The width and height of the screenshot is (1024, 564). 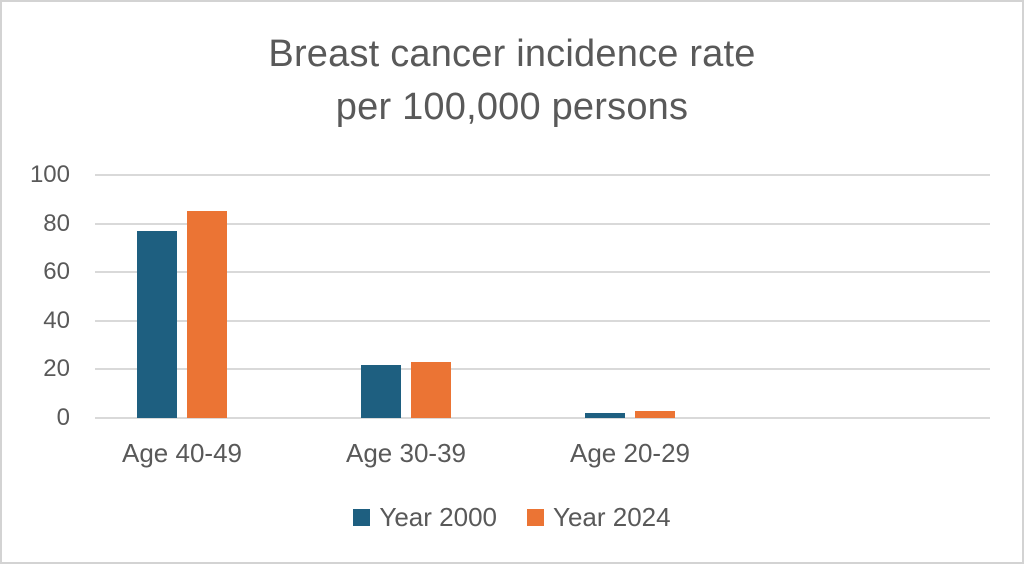 I want to click on y-axis-tick-label-60: 60, so click(x=56, y=272).